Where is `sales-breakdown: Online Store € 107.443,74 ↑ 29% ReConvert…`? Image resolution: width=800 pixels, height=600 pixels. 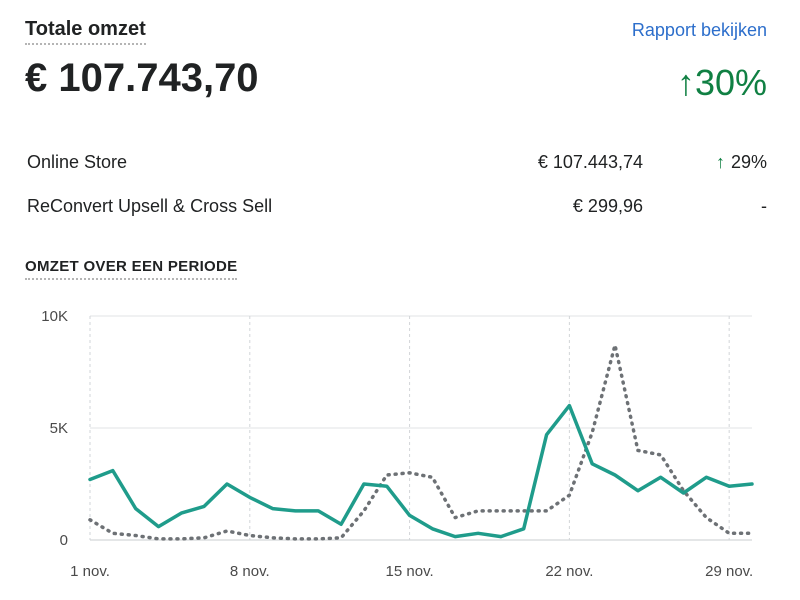
sales-breakdown: Online Store € 107.443,74 ↑ 29% ReConvert… is located at coordinates (397, 192).